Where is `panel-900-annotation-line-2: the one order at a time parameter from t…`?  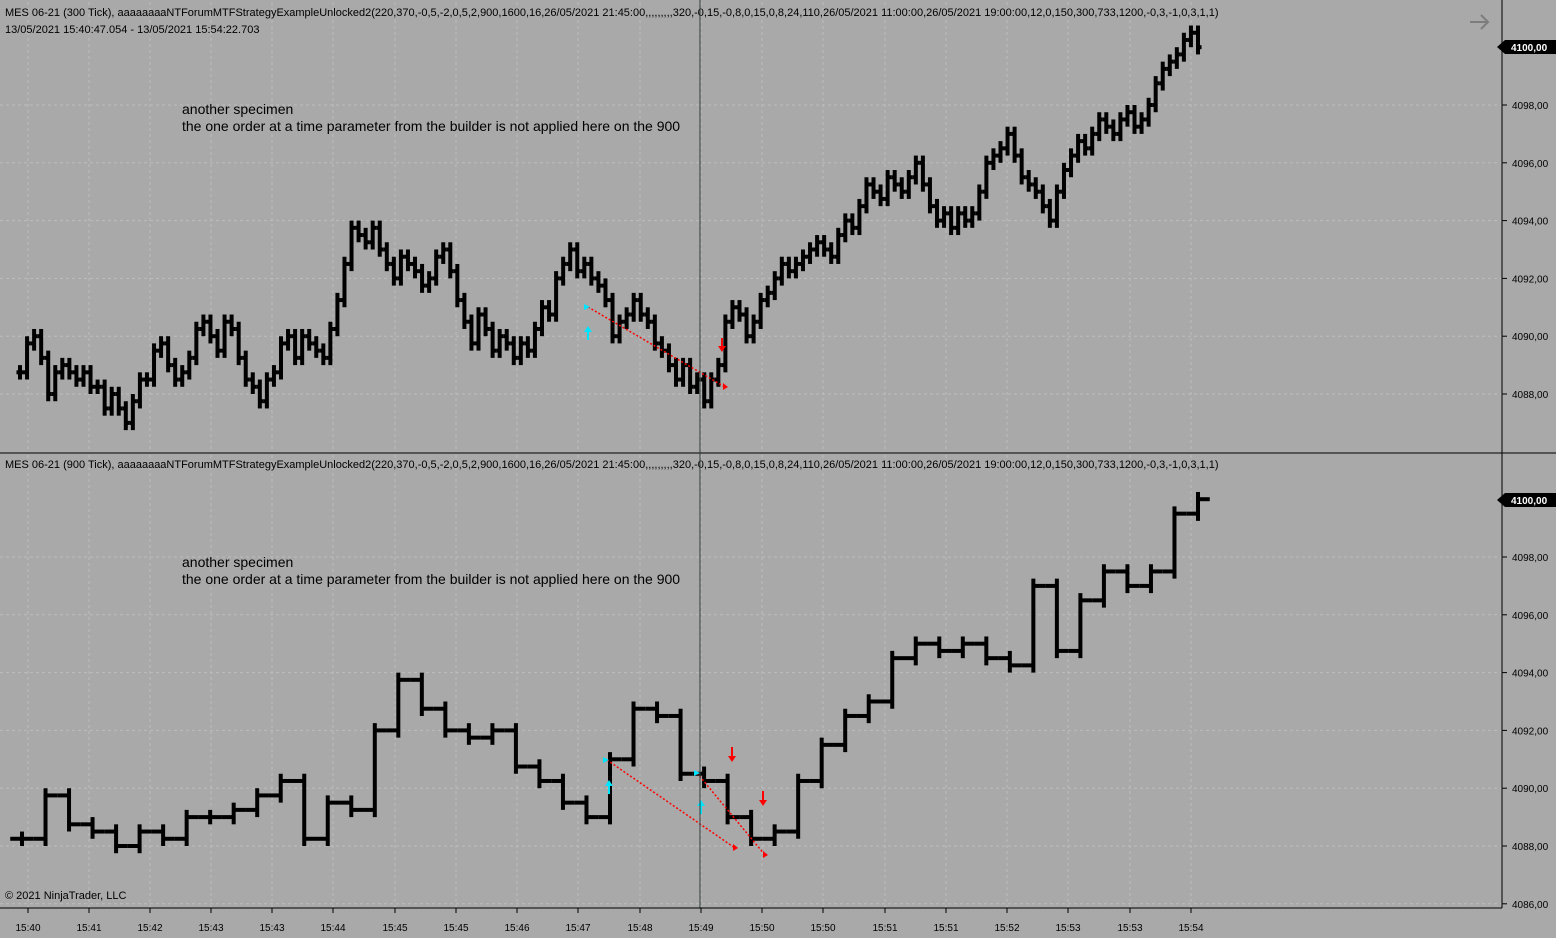
panel-900-annotation-line-2: the one order at a time parameter from t… is located at coordinates (431, 579).